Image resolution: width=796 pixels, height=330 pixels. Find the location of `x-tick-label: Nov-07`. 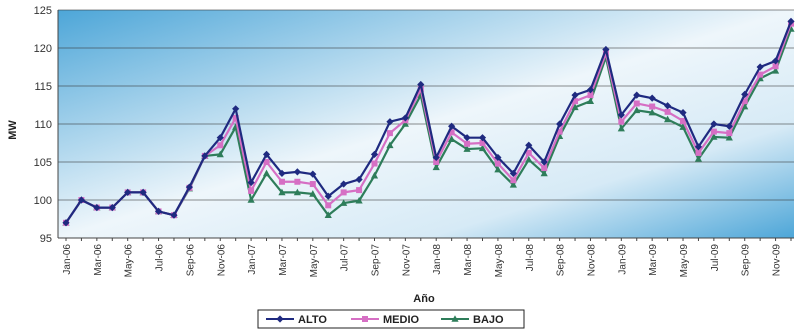

x-tick-label: Nov-07 is located at coordinates (406, 260).